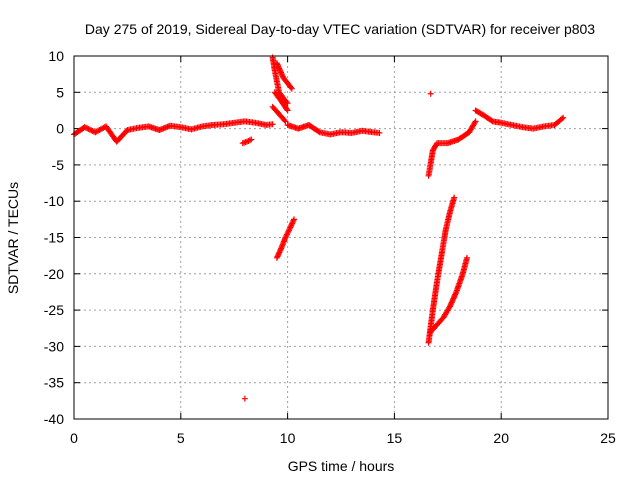 The image size is (640, 480). What do you see at coordinates (54, 274) in the screenshot?
I see `y-tick-label: -20` at bounding box center [54, 274].